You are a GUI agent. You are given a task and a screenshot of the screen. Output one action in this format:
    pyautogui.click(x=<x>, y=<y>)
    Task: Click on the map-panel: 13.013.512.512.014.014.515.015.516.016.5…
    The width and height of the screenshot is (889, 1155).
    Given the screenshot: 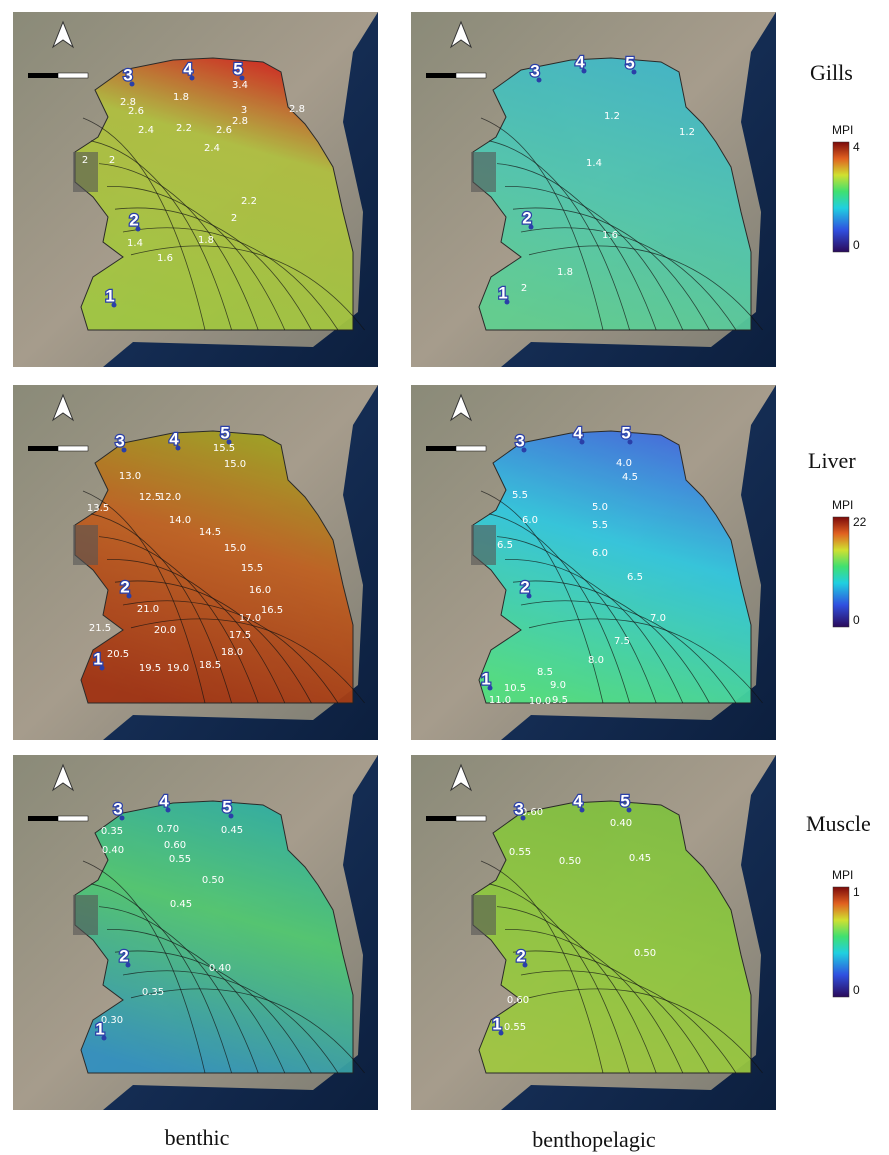 What is the action you would take?
    pyautogui.click(x=195, y=562)
    